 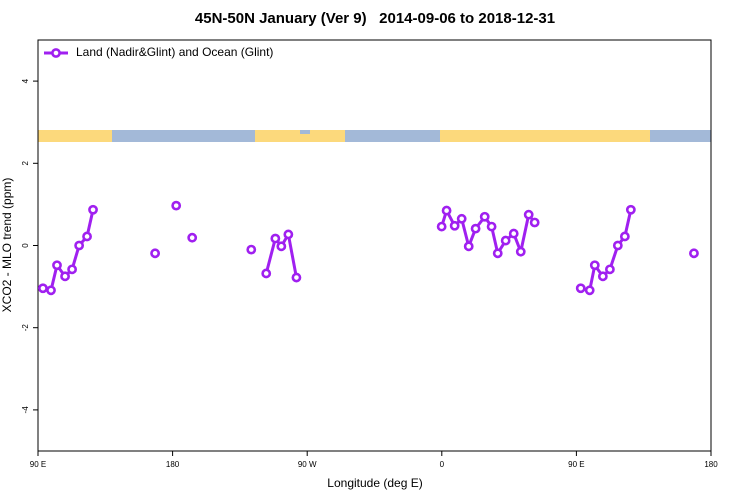 What do you see at coordinates (442, 464) in the screenshot?
I see `x-tick-label: 0` at bounding box center [442, 464].